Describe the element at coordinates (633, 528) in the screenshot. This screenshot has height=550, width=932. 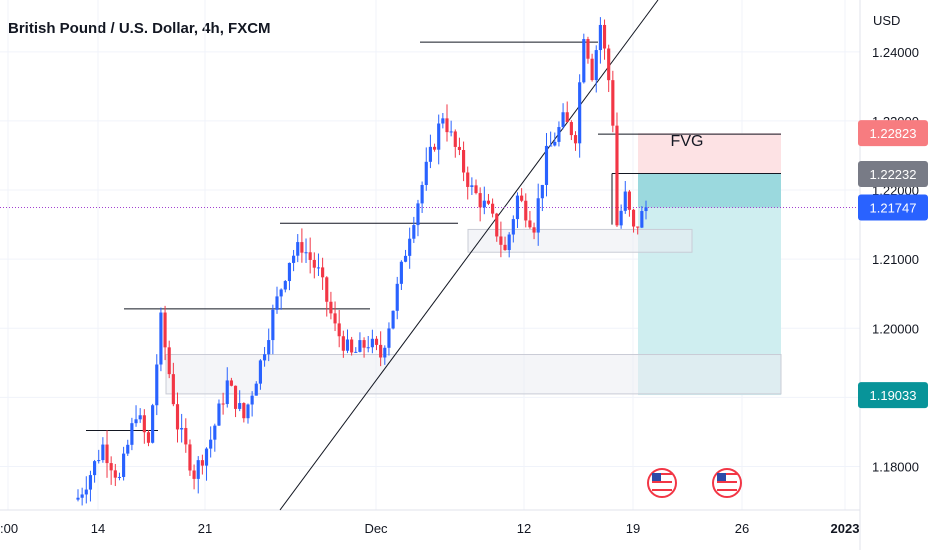
I see `x-tick-label-5: 19` at that location.